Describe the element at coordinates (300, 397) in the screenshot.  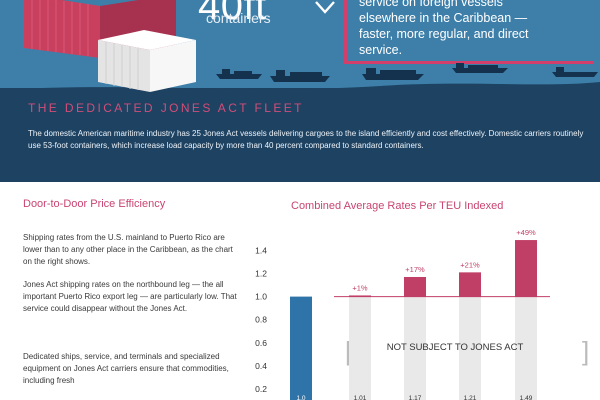
I see `bar-value-label: 1.0` at that location.